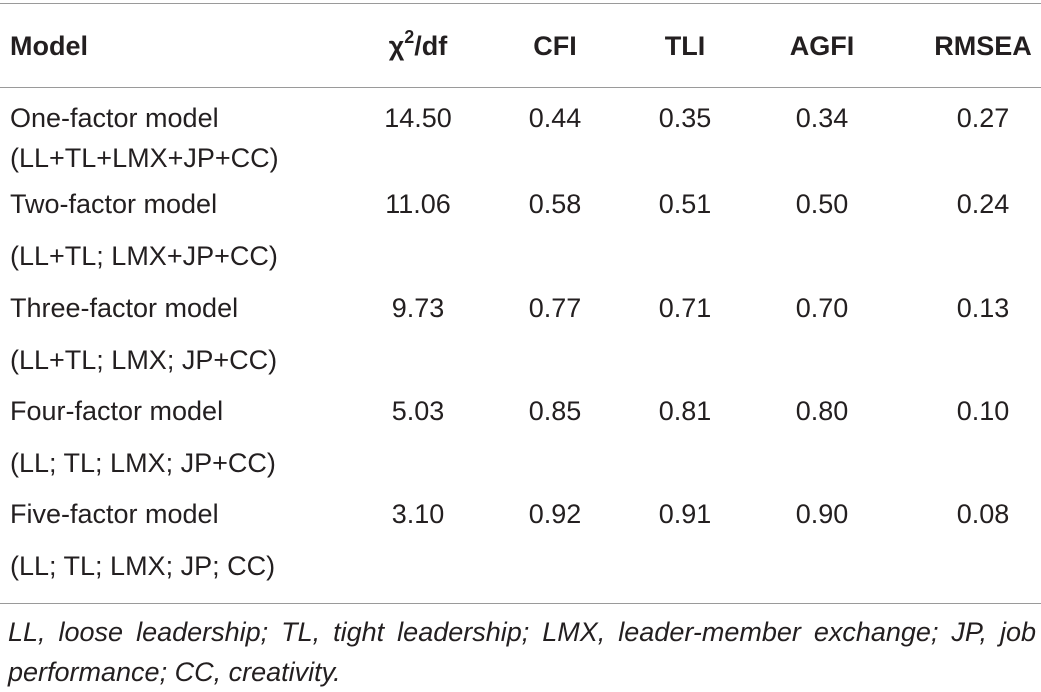  Describe the element at coordinates (983, 514) in the screenshot. I see `row-rmsea: 0.08` at that location.